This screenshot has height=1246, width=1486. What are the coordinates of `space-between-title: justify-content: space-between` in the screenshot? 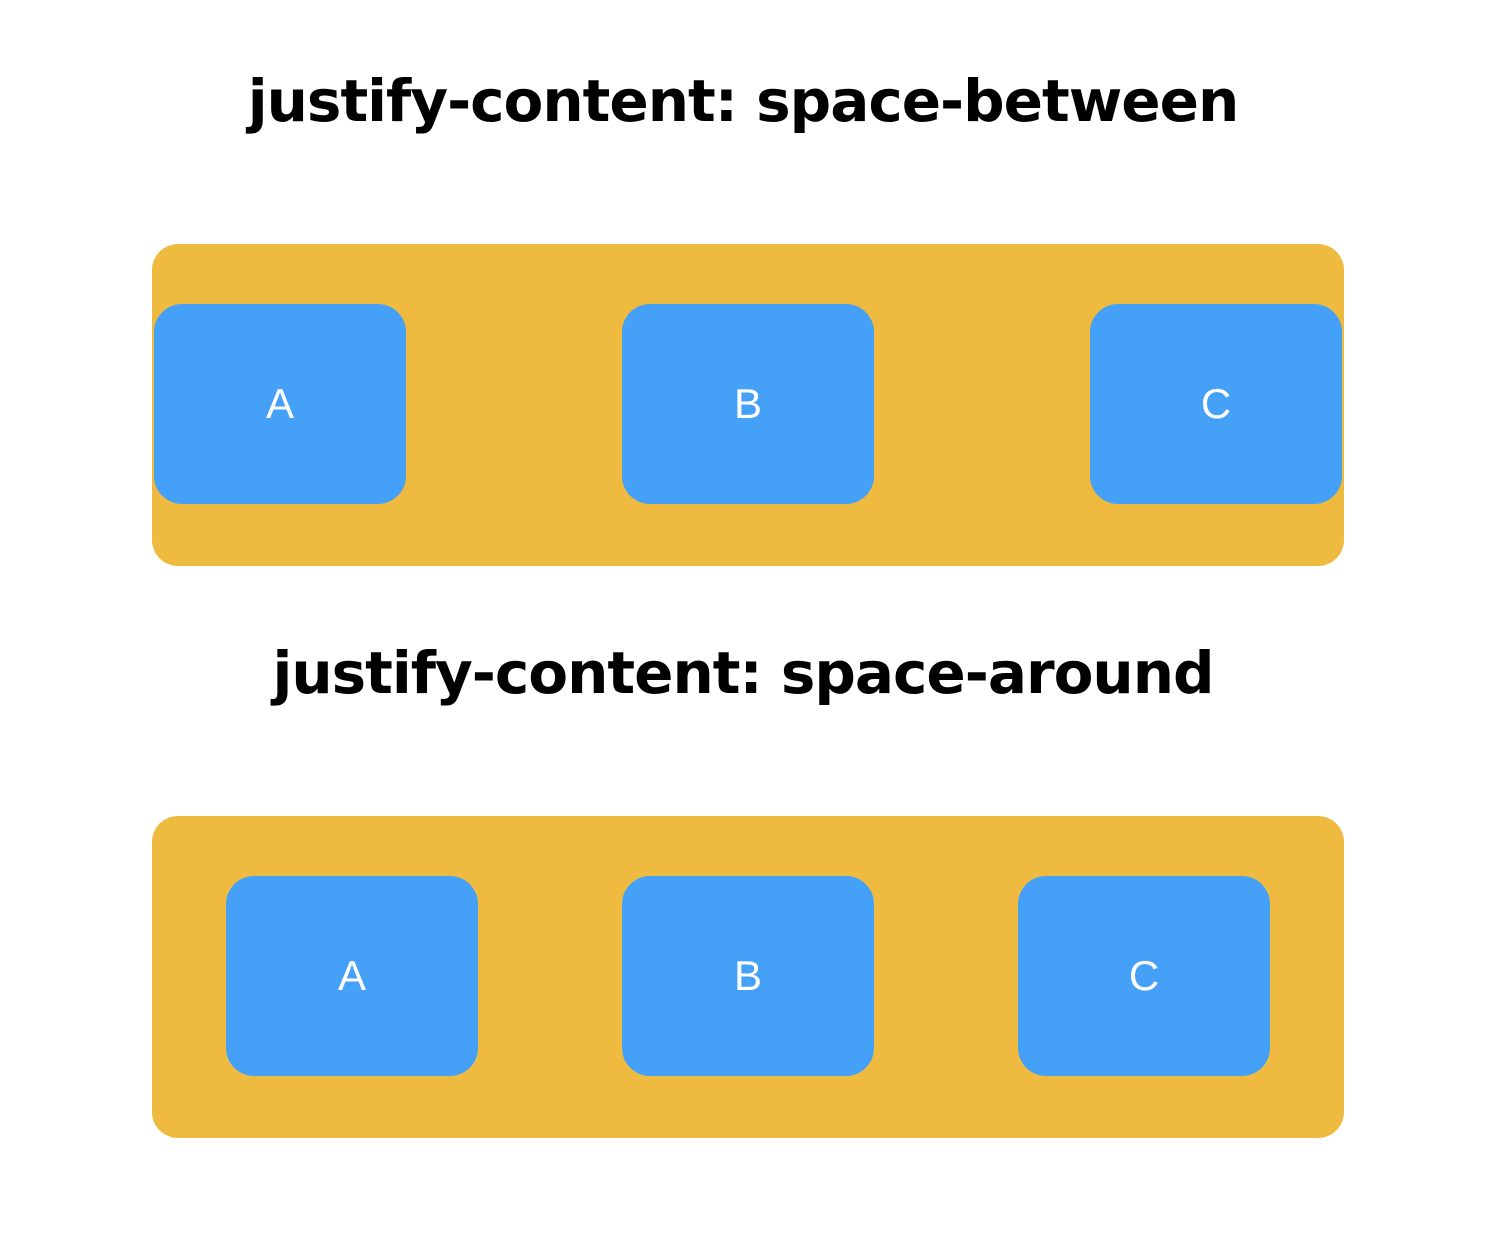 It's located at (743, 101).